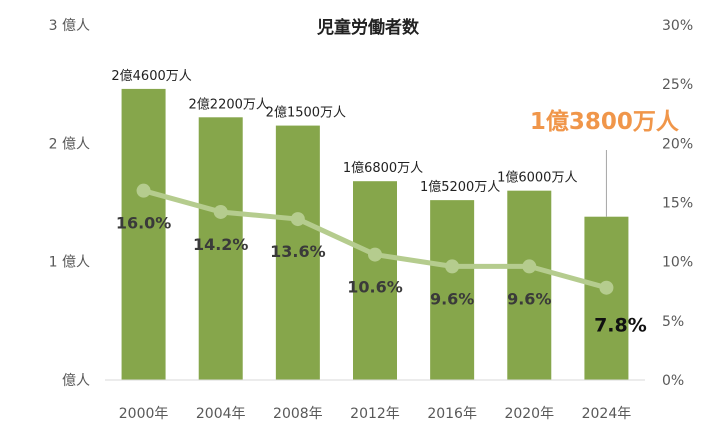 This screenshot has width=720, height=440. What do you see at coordinates (151, 76) in the screenshot?
I see `bar-data-label: 2億4600万人` at bounding box center [151, 76].